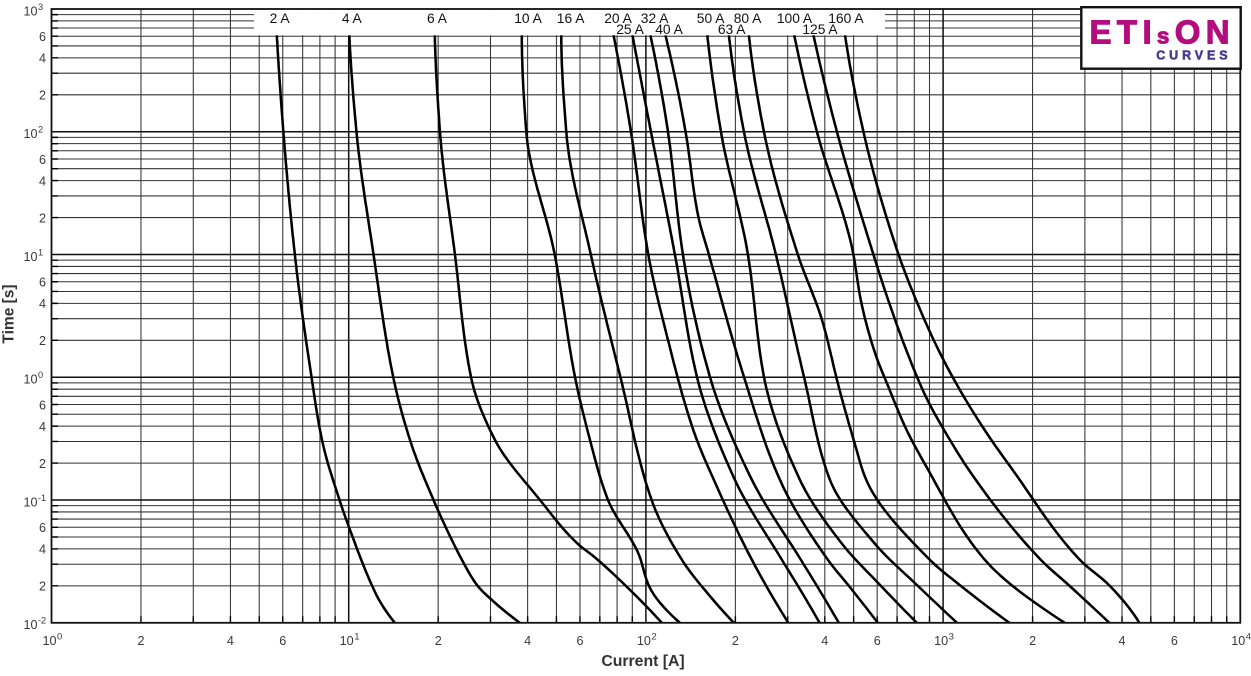 The height and width of the screenshot is (676, 1251). Describe the element at coordinates (820, 29) in the screenshot. I see `svg-text: 125 A` at that location.